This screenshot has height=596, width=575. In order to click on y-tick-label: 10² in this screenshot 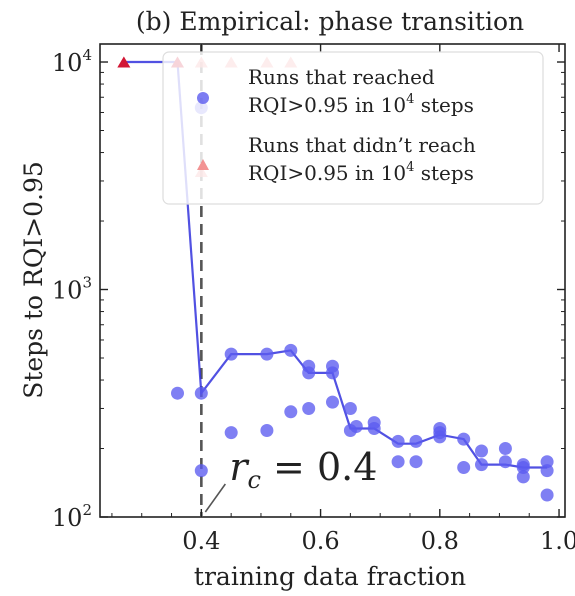, I will do `click(72, 516)`.